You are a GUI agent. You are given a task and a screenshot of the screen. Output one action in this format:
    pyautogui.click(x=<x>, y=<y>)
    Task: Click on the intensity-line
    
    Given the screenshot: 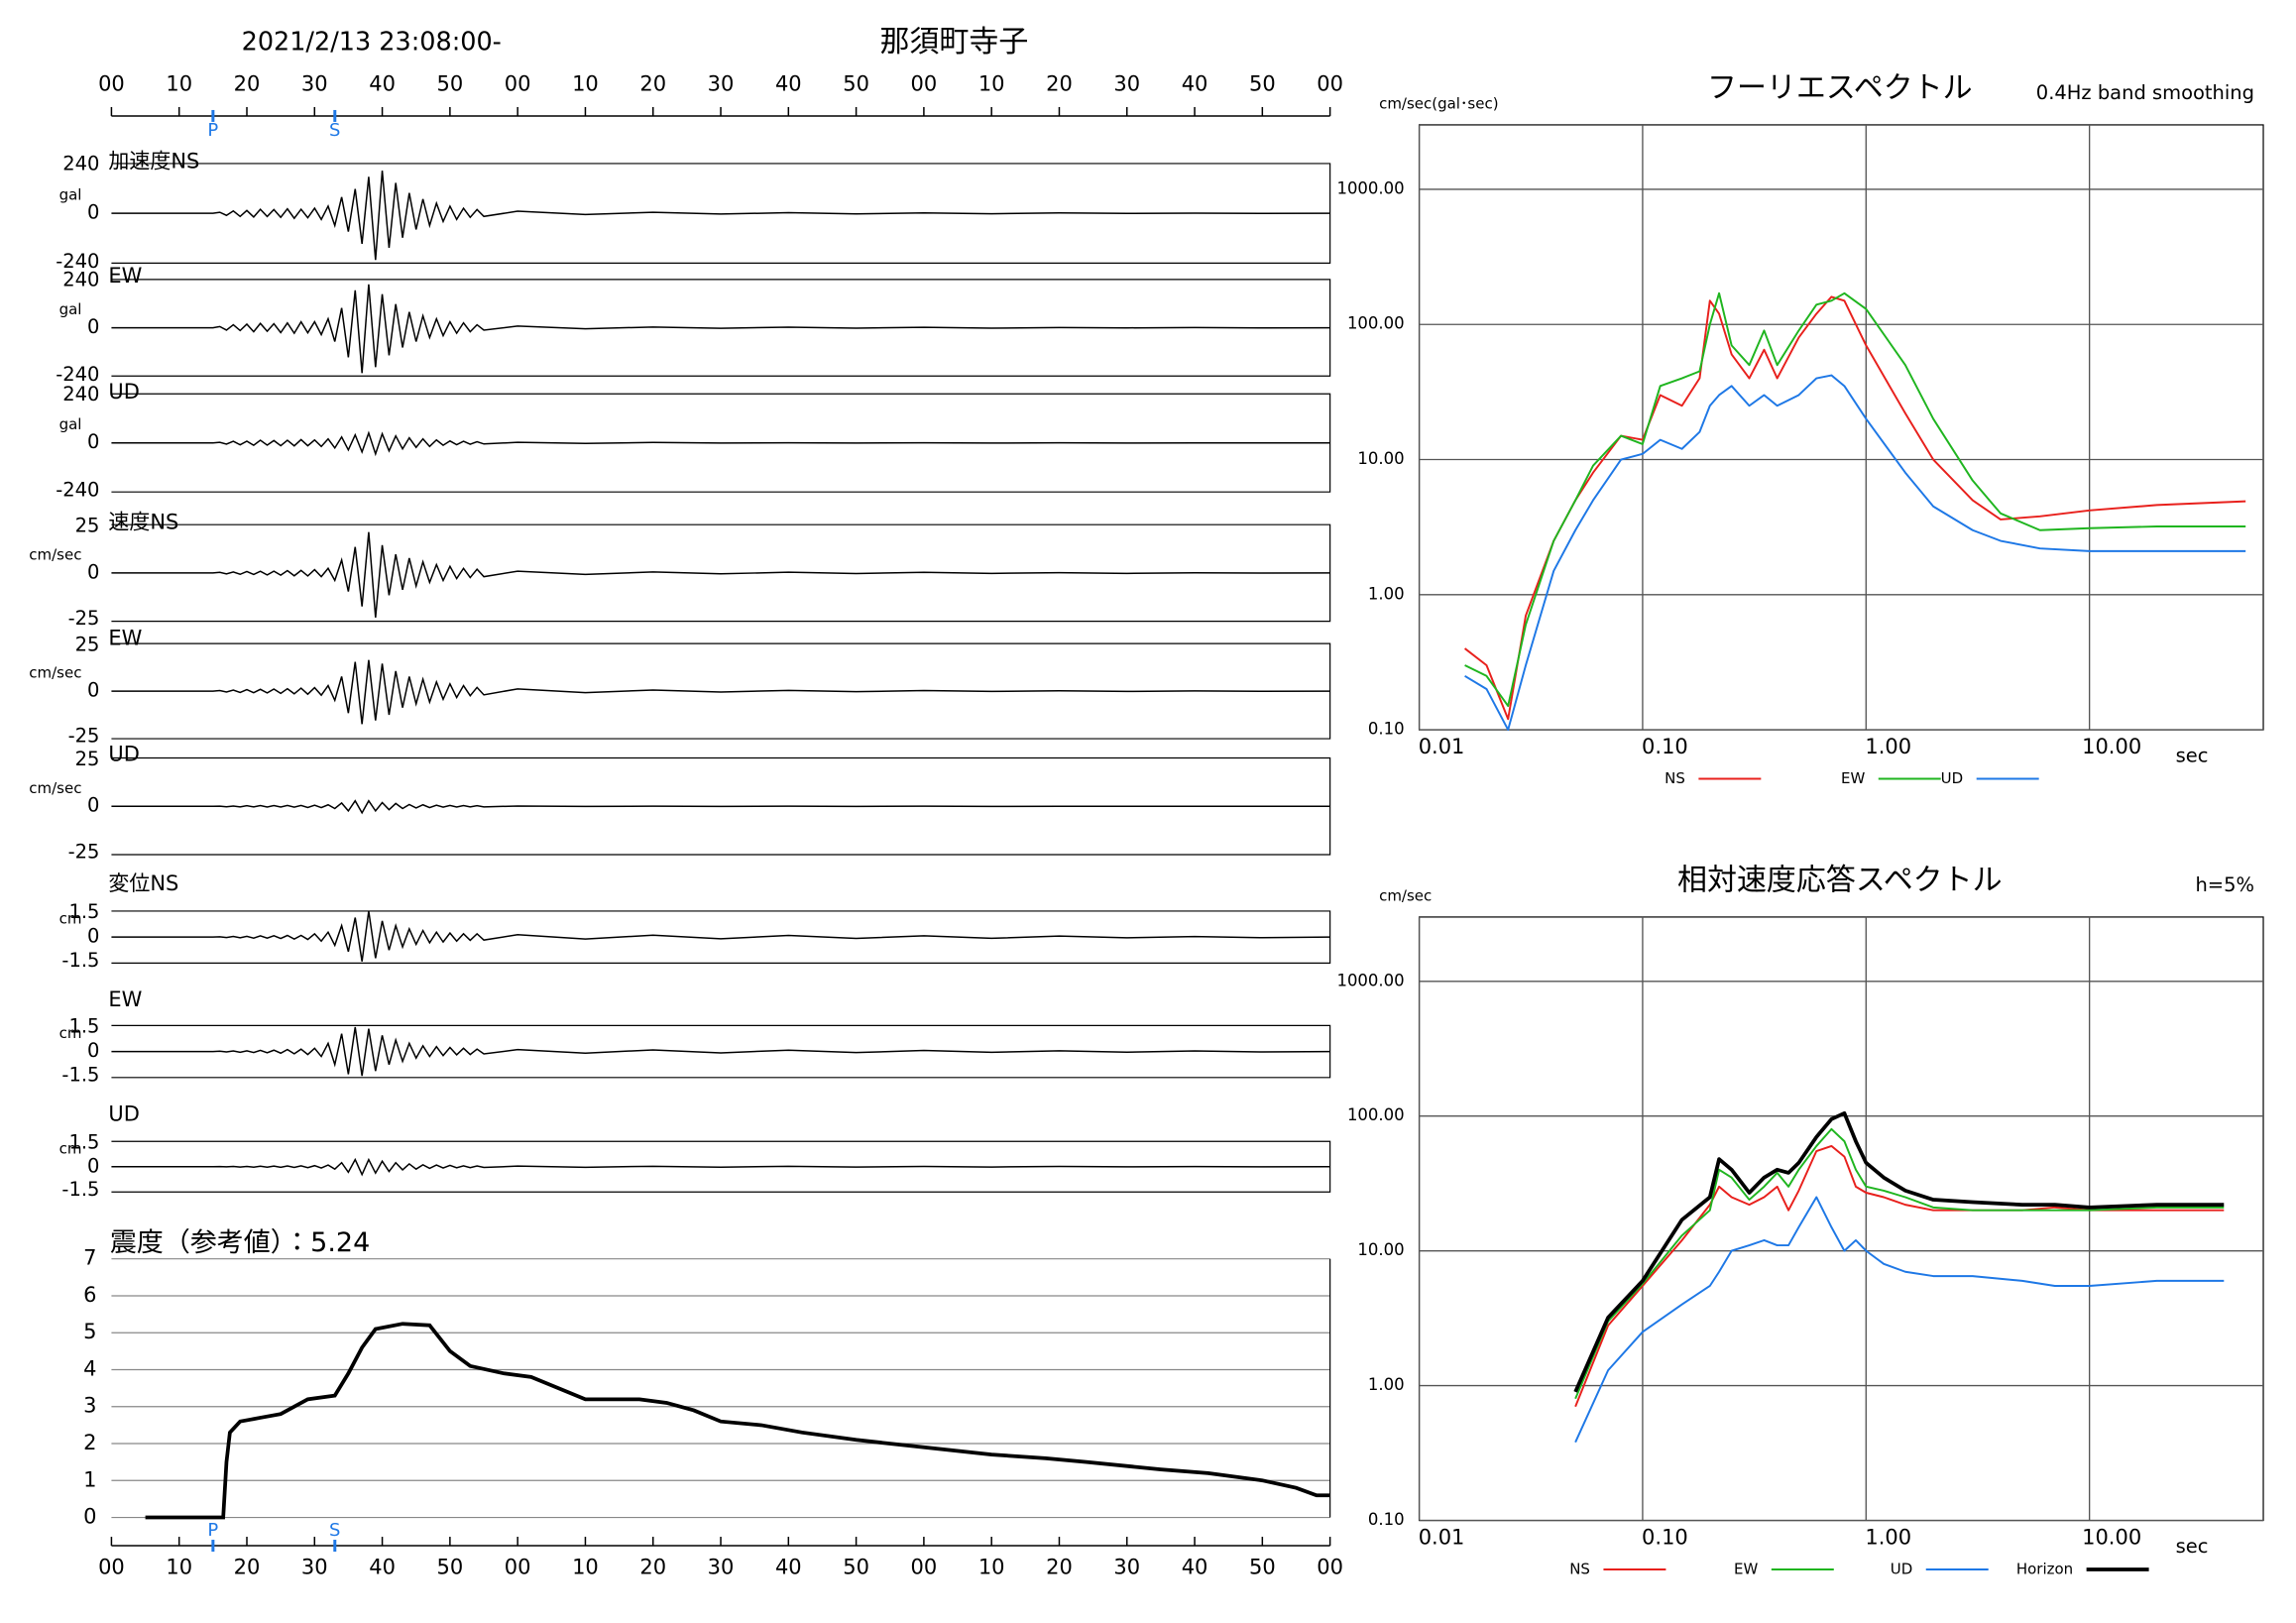 What is the action you would take?
    pyautogui.click(x=738, y=1421)
    